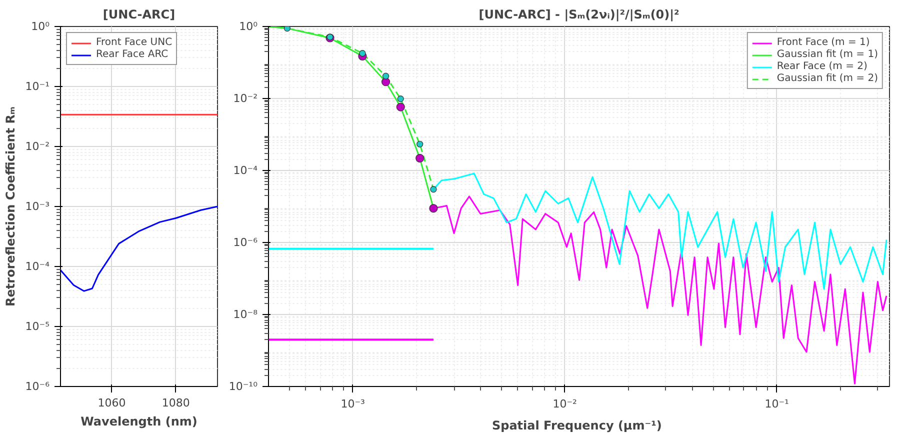 The width and height of the screenshot is (897, 435). What do you see at coordinates (579, 15) in the screenshot?
I see `chart-title: [UNC-ARC] - |Sₘ(2νᵢ)|²/|Sₘ(0)|²` at bounding box center [579, 15].